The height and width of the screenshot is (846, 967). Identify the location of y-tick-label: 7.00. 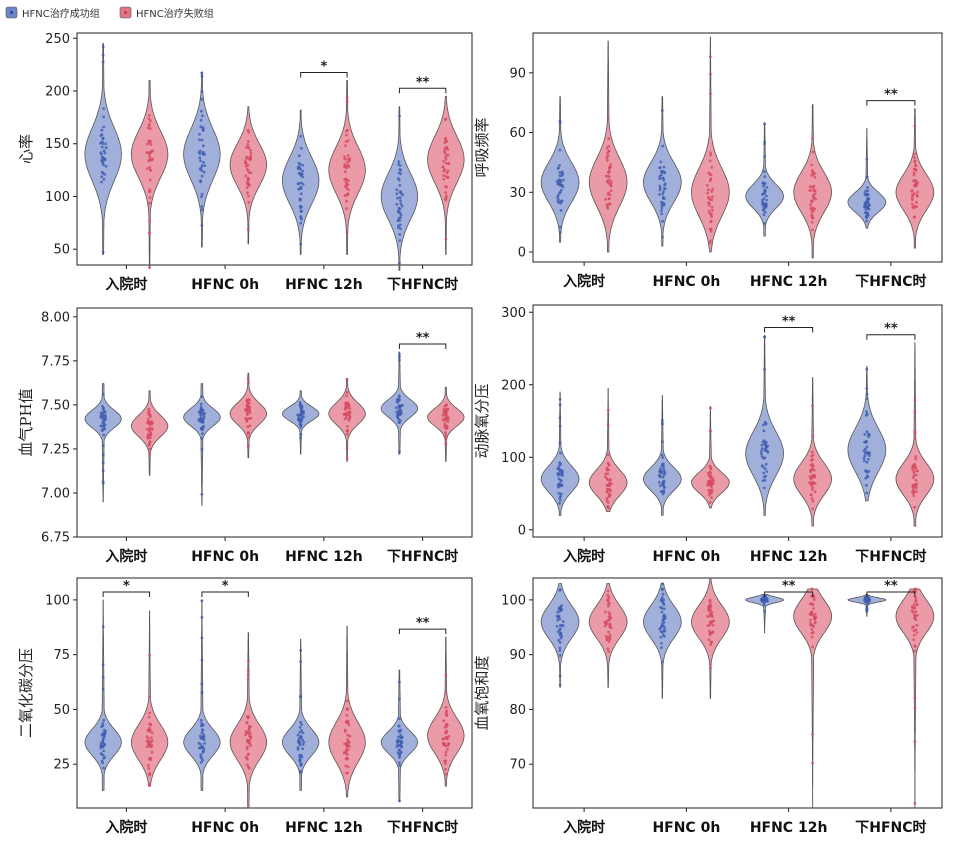
(55, 493).